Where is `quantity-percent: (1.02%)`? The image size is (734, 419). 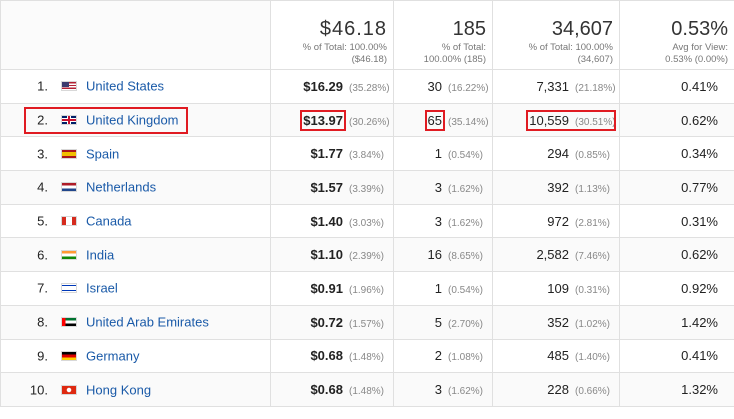 quantity-percent: (1.02%) is located at coordinates (593, 324).